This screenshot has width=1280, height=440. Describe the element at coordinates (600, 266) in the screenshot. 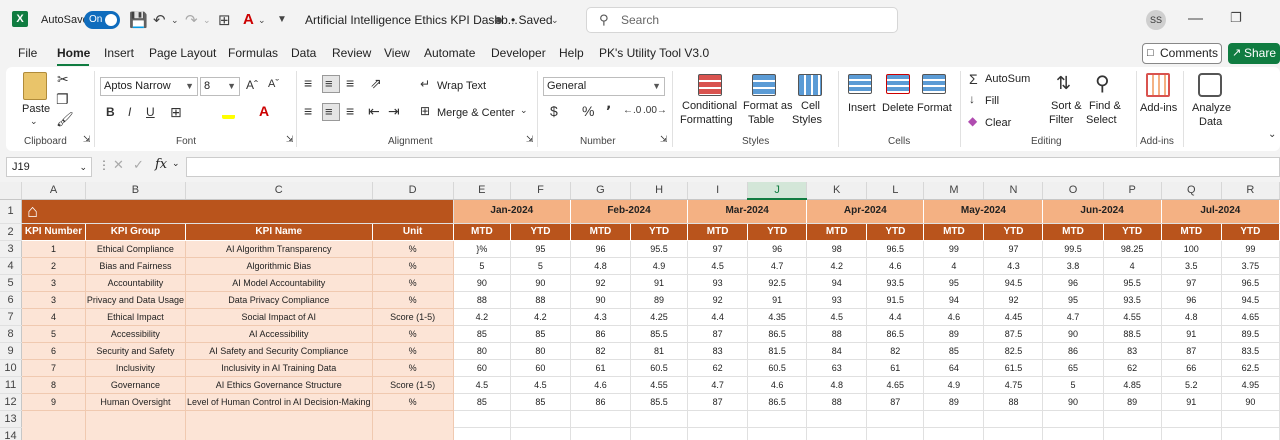

I see `value-cell: 4.8` at that location.